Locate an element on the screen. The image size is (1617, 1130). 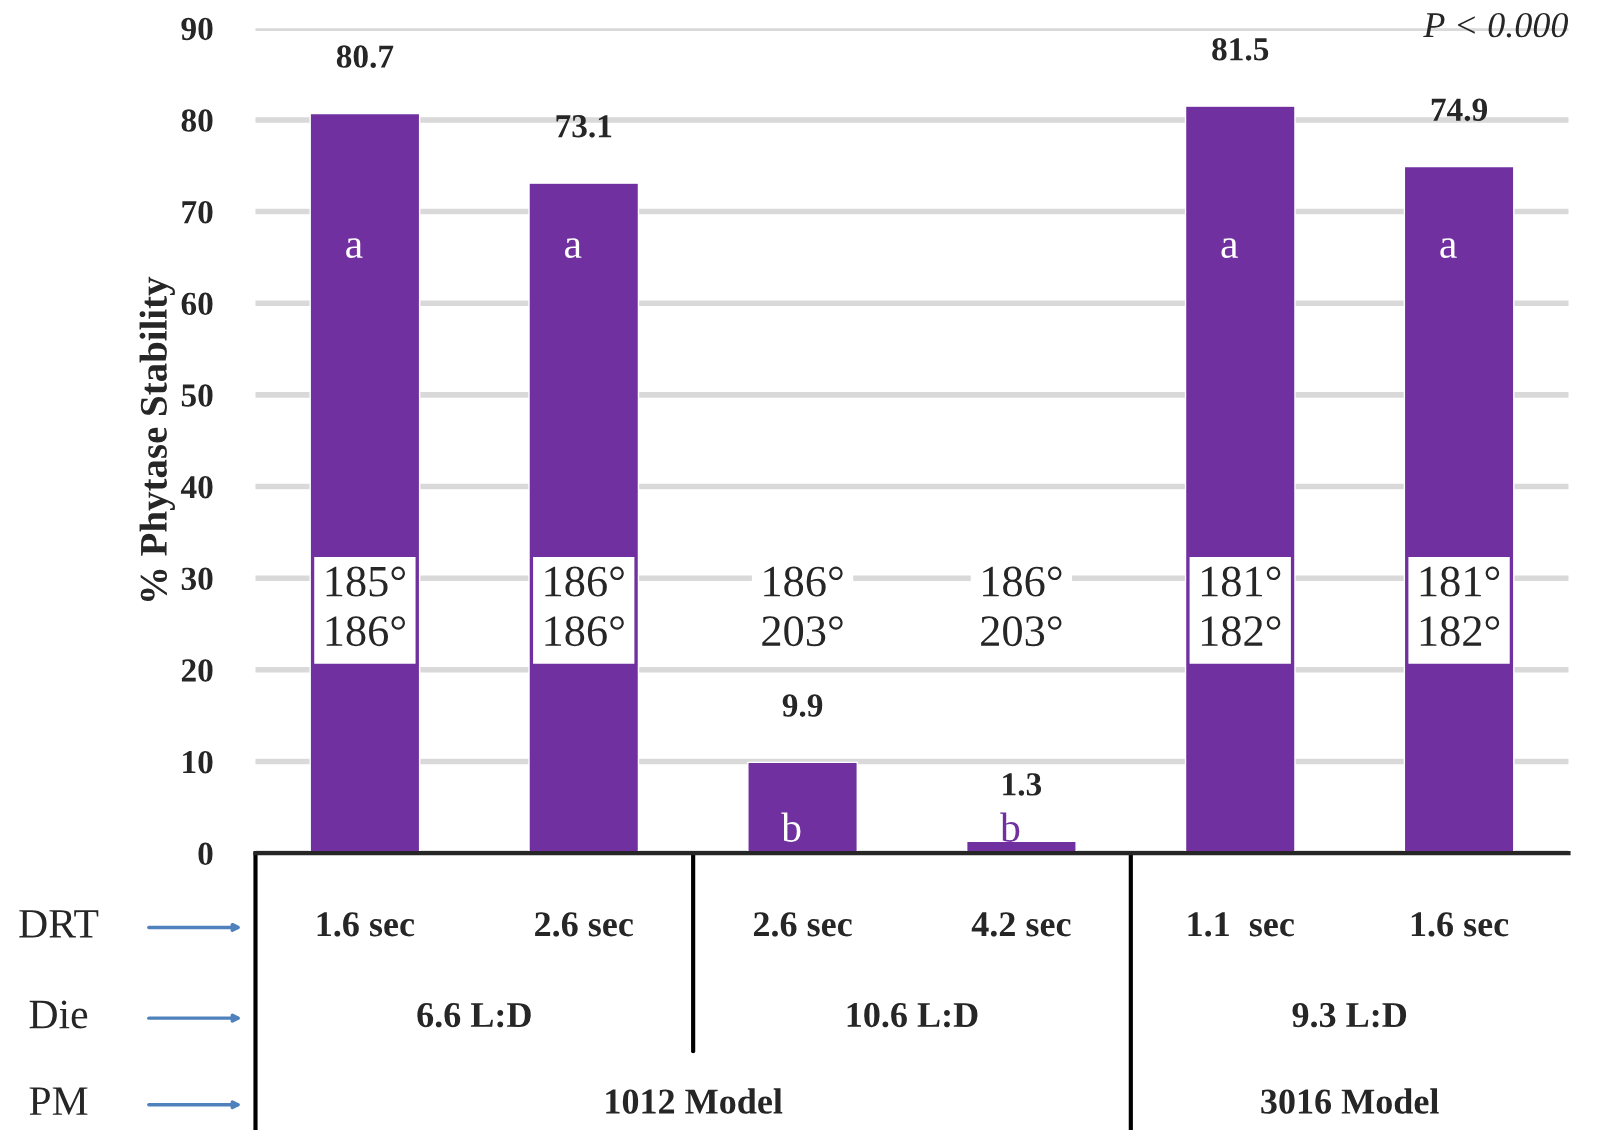
text: Die is located at coordinates (58, 1014).